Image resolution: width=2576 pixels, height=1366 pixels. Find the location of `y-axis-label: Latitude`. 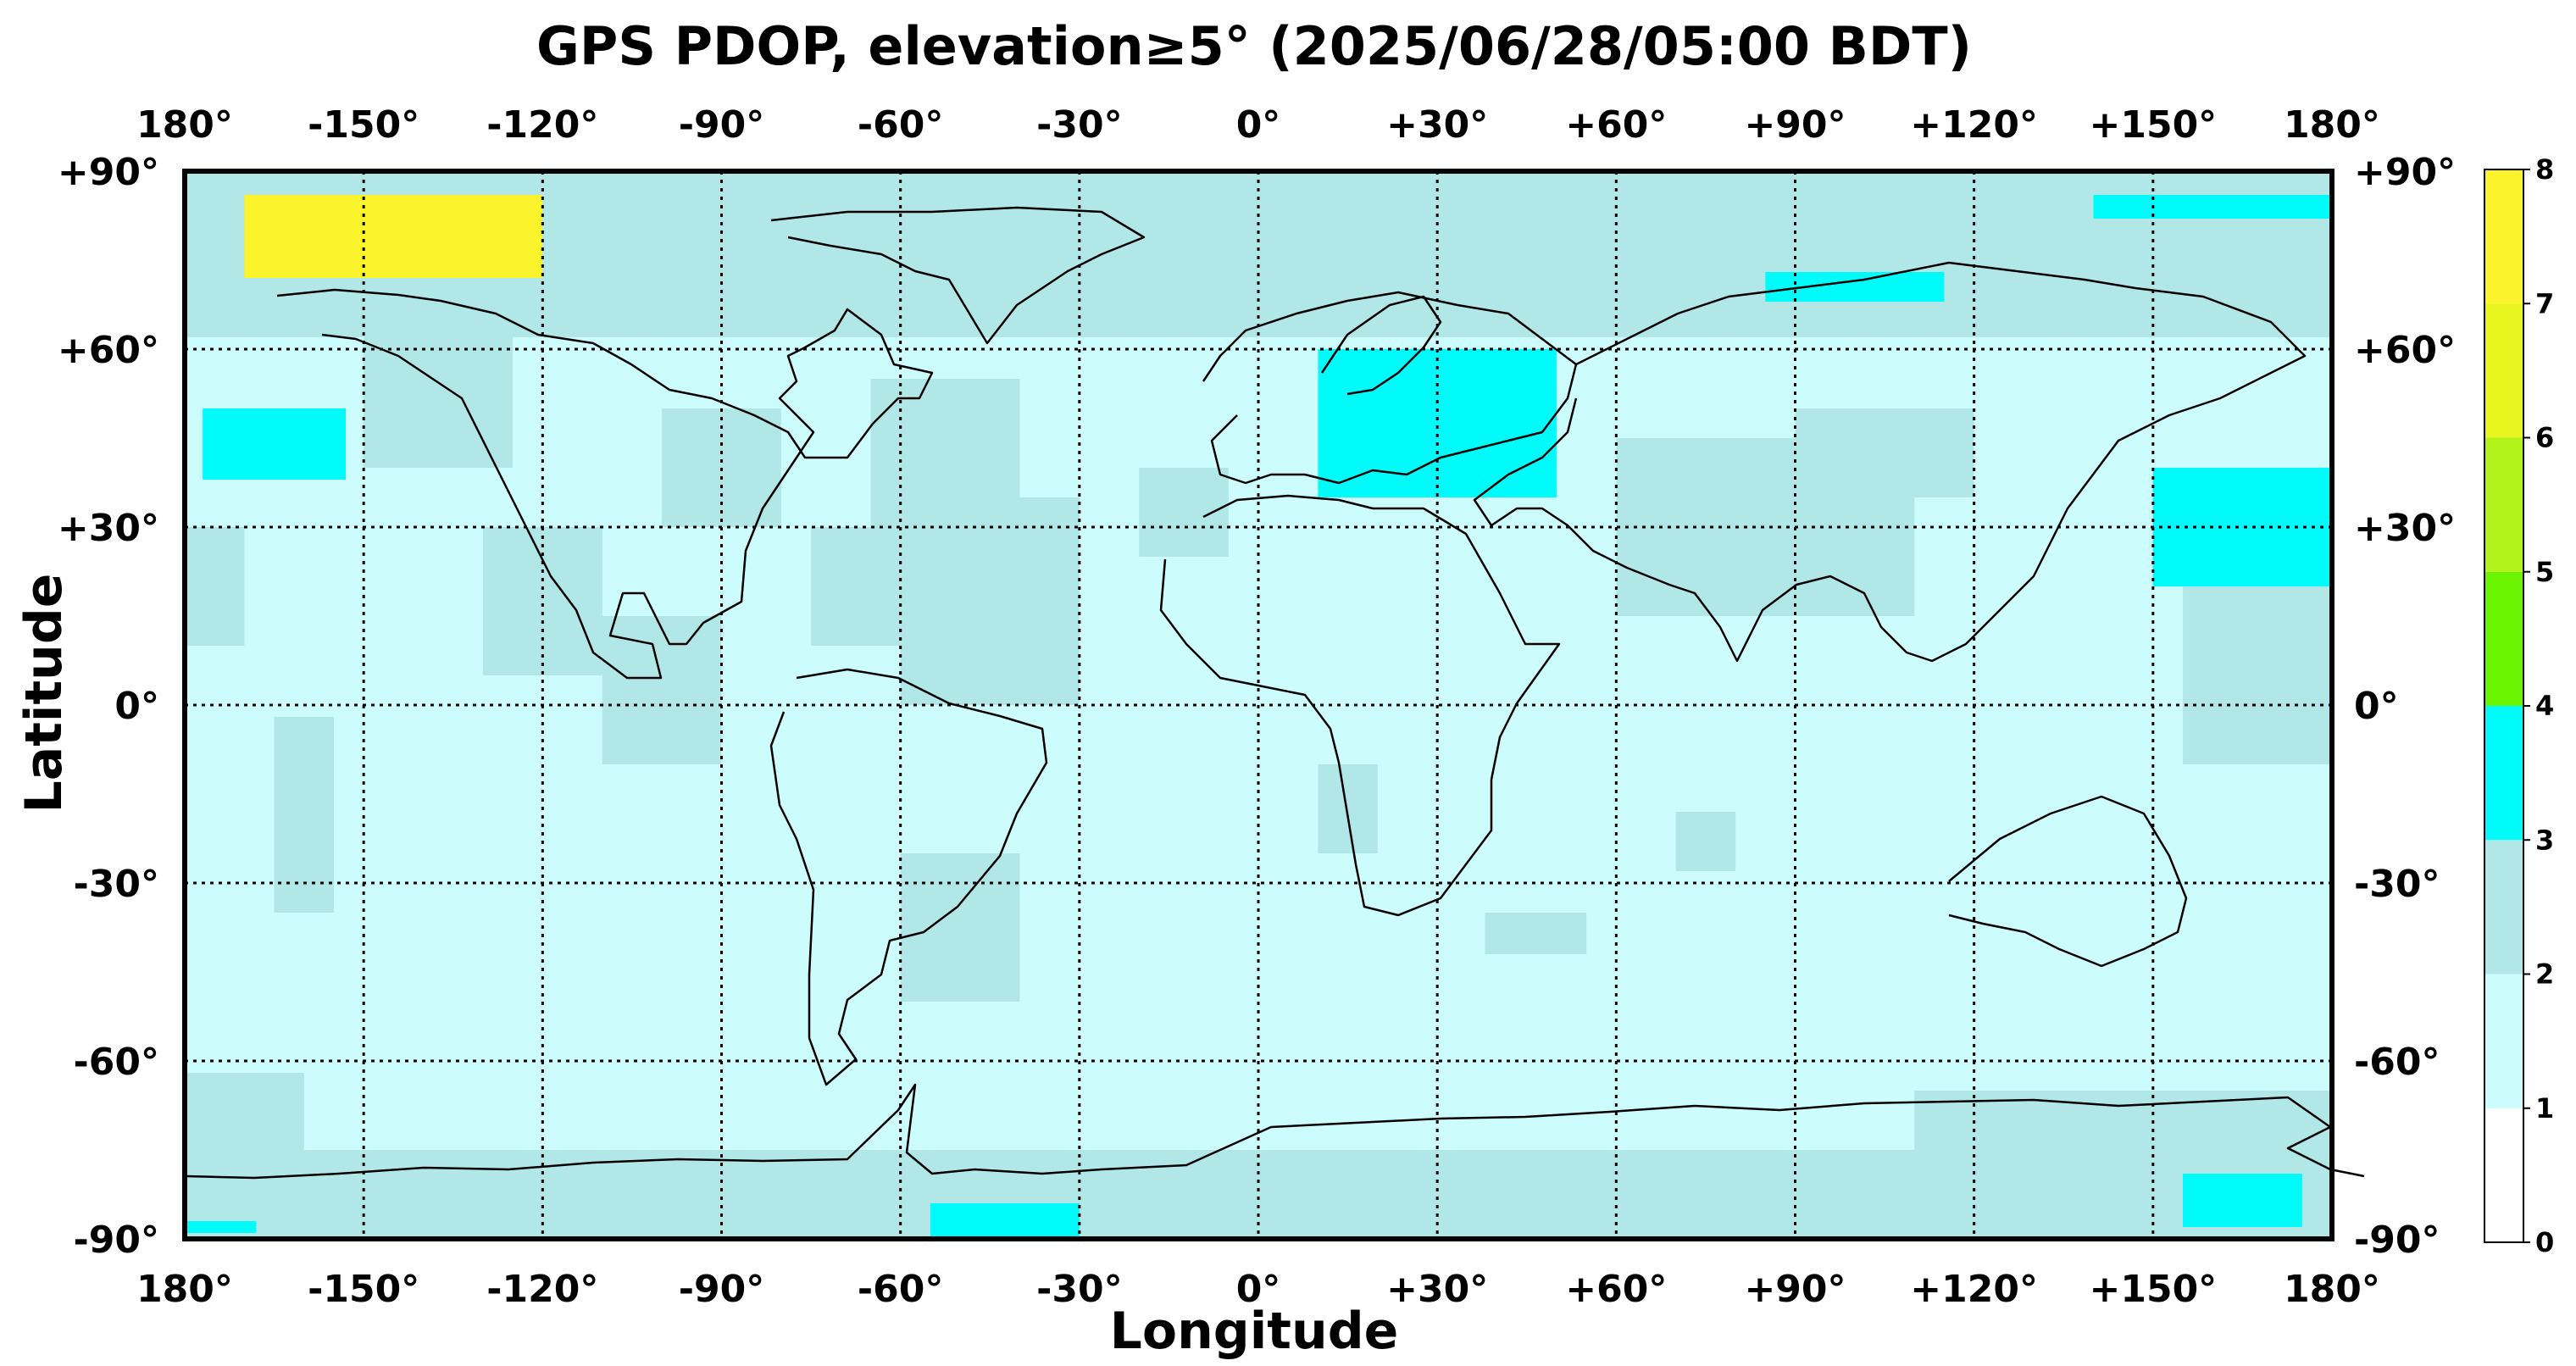

y-axis-label: Latitude is located at coordinates (44, 693).